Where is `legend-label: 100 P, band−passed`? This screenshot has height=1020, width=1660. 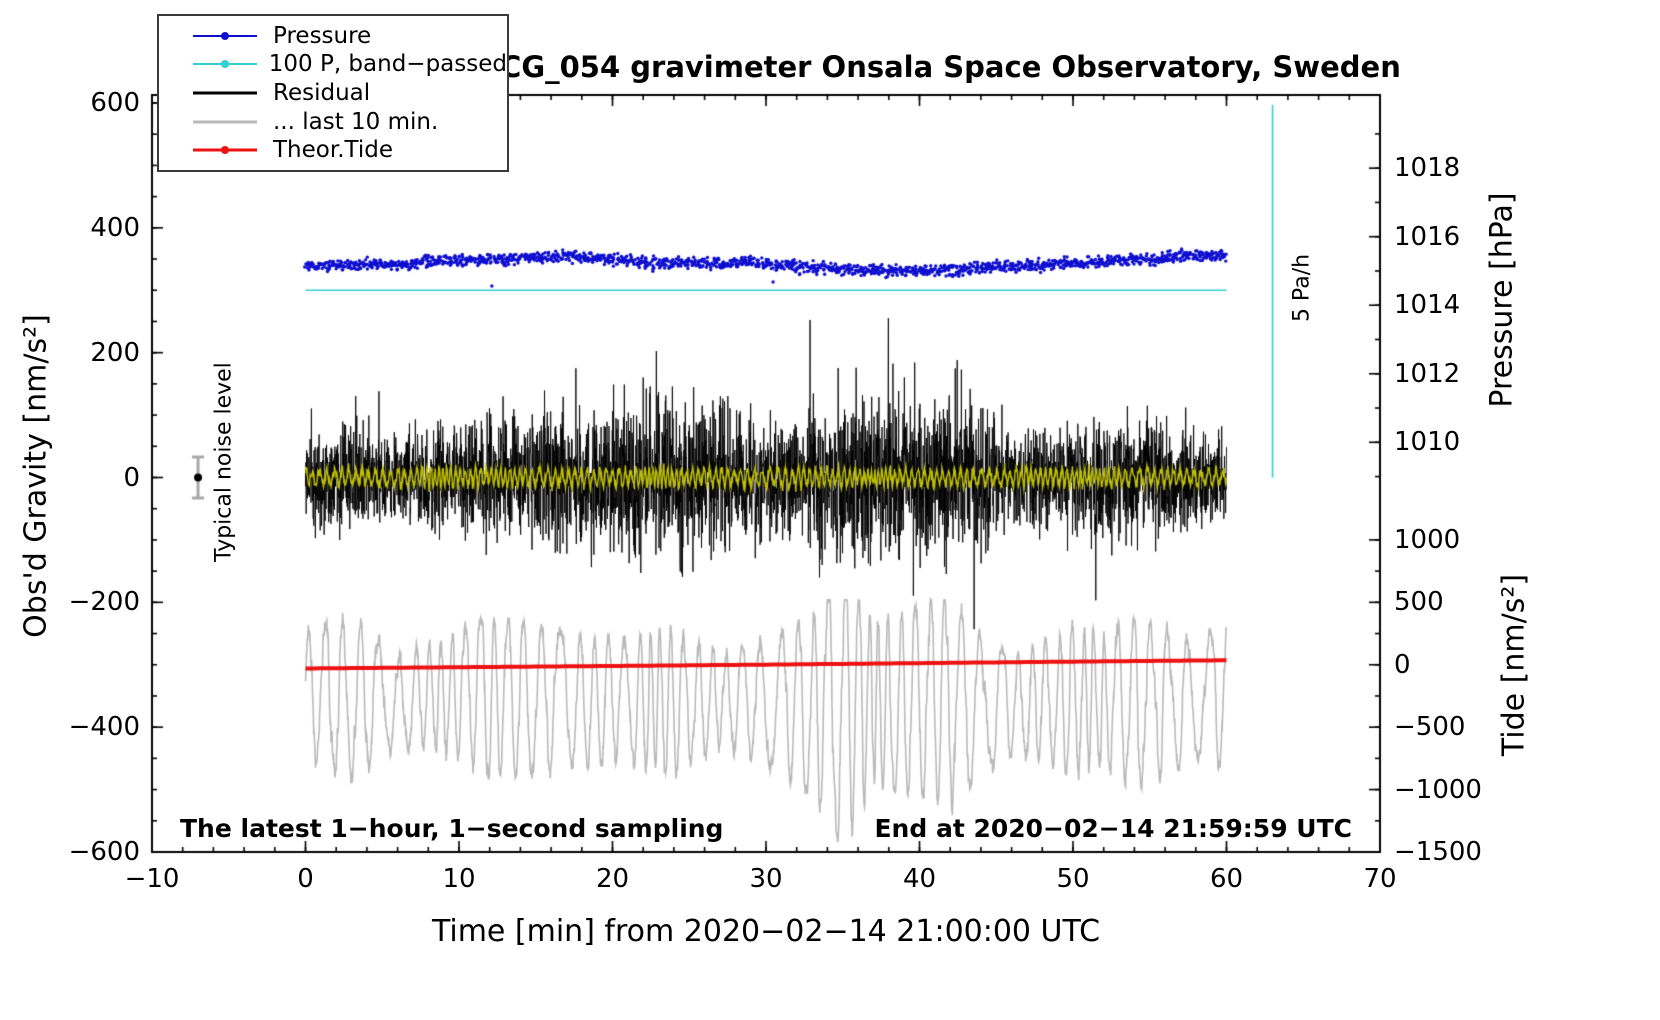
legend-label: 100 P, band−passed is located at coordinates (387, 64).